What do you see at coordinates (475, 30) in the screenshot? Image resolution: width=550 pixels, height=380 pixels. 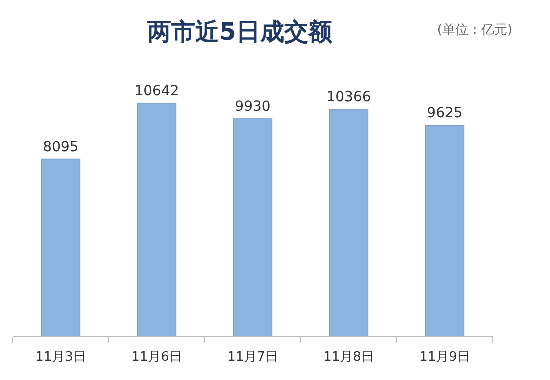 I see `text: (单位：亿元)` at bounding box center [475, 30].